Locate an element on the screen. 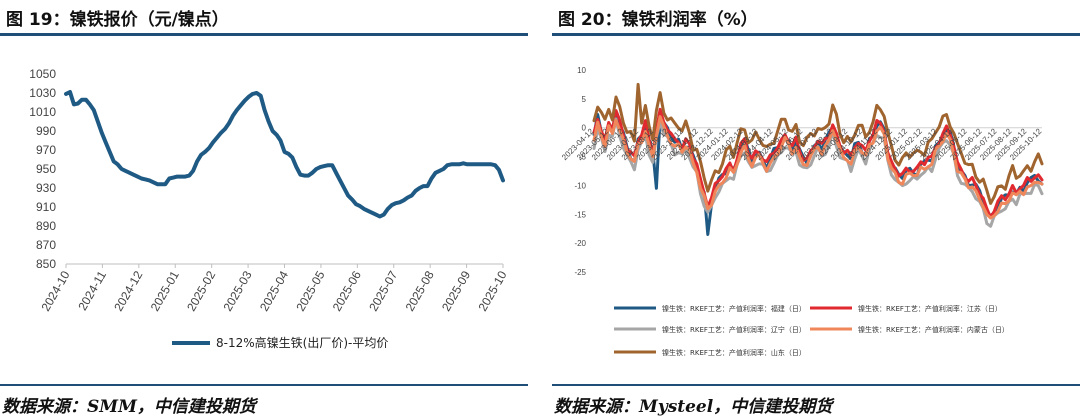 The image size is (1080, 418). left-x-tick-label: 2024-11 is located at coordinates (92, 290).